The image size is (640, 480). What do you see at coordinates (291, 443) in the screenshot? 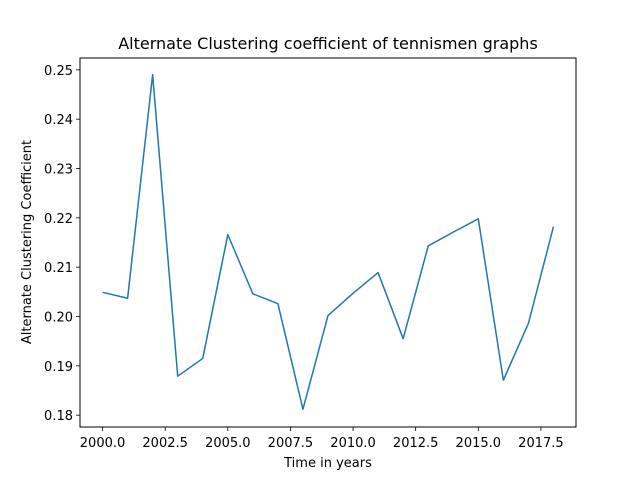
I see `x-tick-label: 2007.5` at bounding box center [291, 443].